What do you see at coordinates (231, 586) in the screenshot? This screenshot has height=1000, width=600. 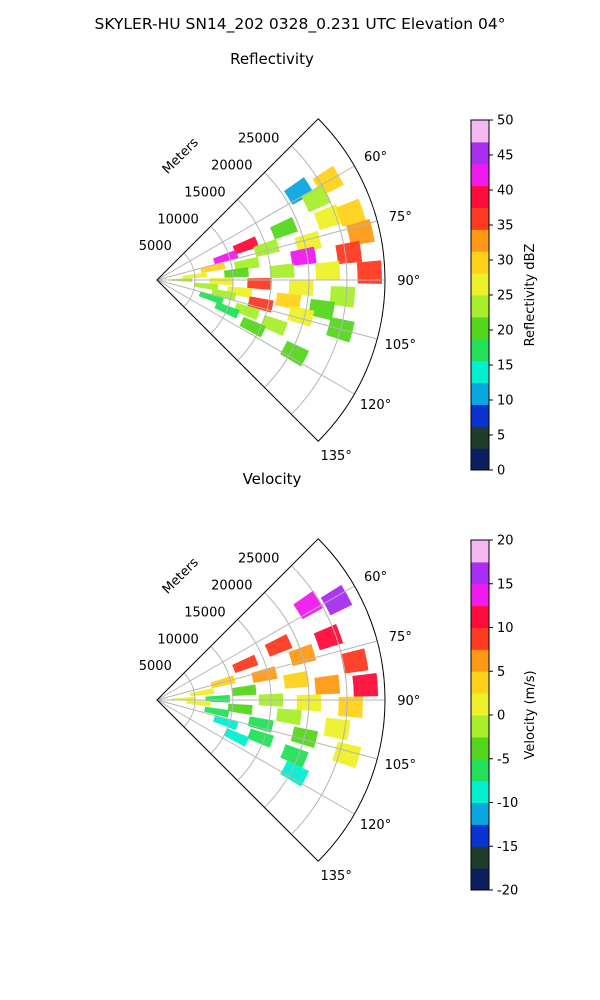 I see `range-tick-label: 20000` at bounding box center [231, 586].